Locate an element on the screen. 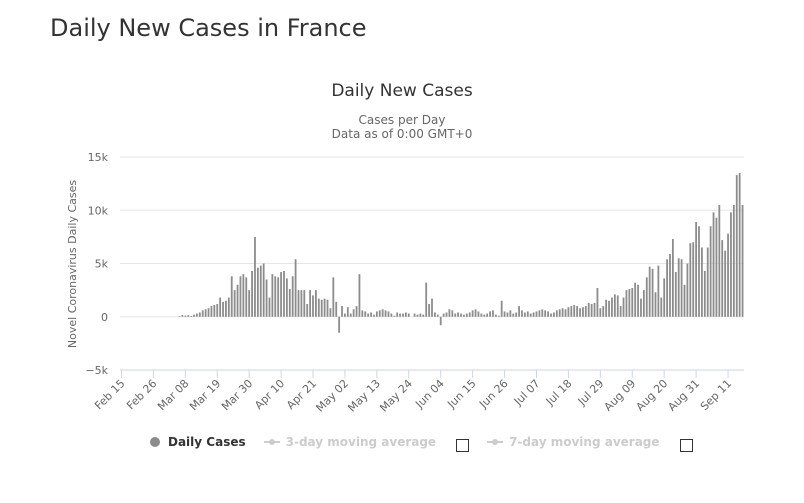 The width and height of the screenshot is (804, 503). checkbox-7-day-average is located at coordinates (686, 445).